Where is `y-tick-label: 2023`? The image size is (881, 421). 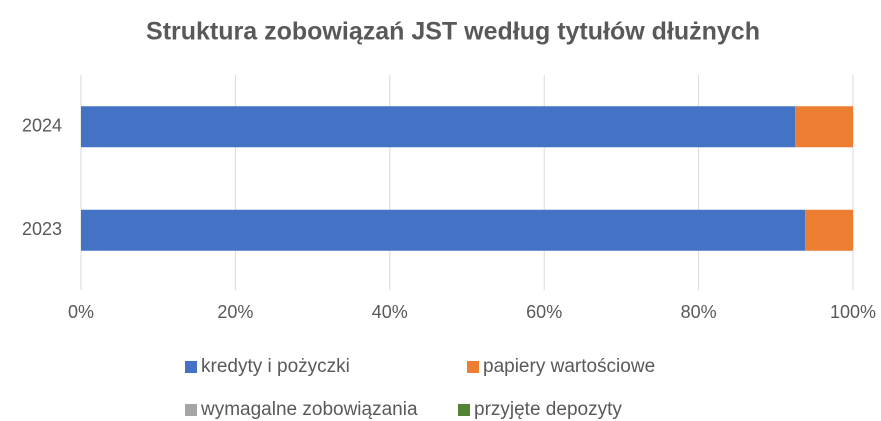
y-tick-label: 2023 is located at coordinates (42, 229).